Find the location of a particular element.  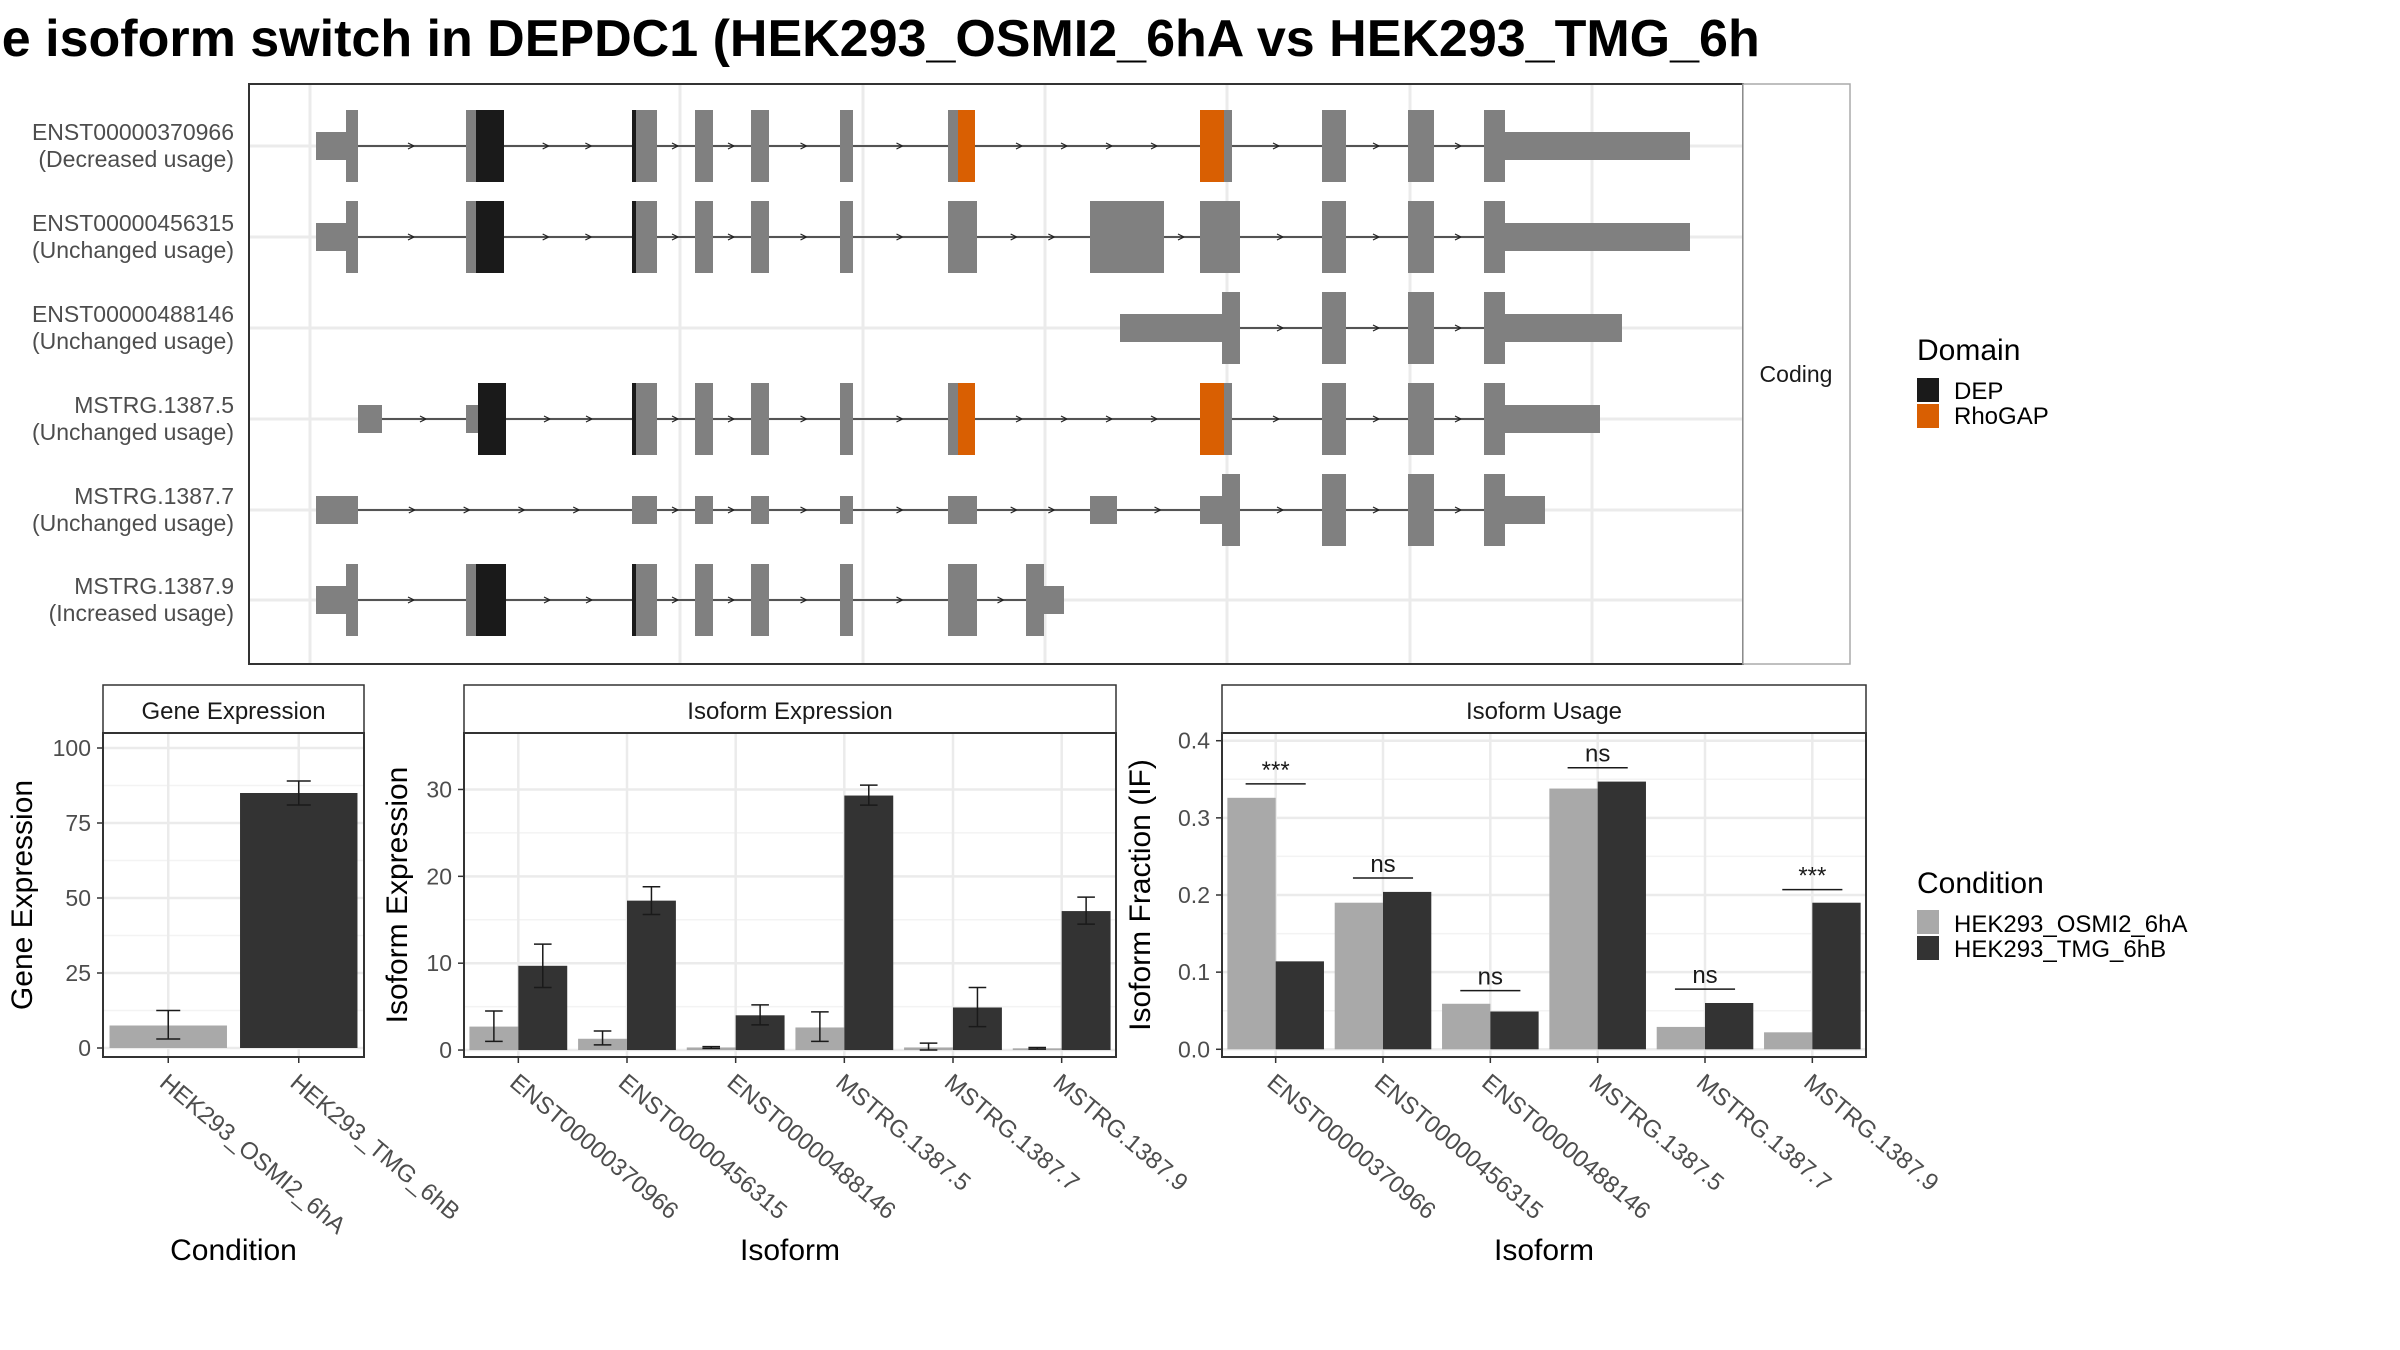

y-tick-label: 100 is located at coordinates (72, 748).